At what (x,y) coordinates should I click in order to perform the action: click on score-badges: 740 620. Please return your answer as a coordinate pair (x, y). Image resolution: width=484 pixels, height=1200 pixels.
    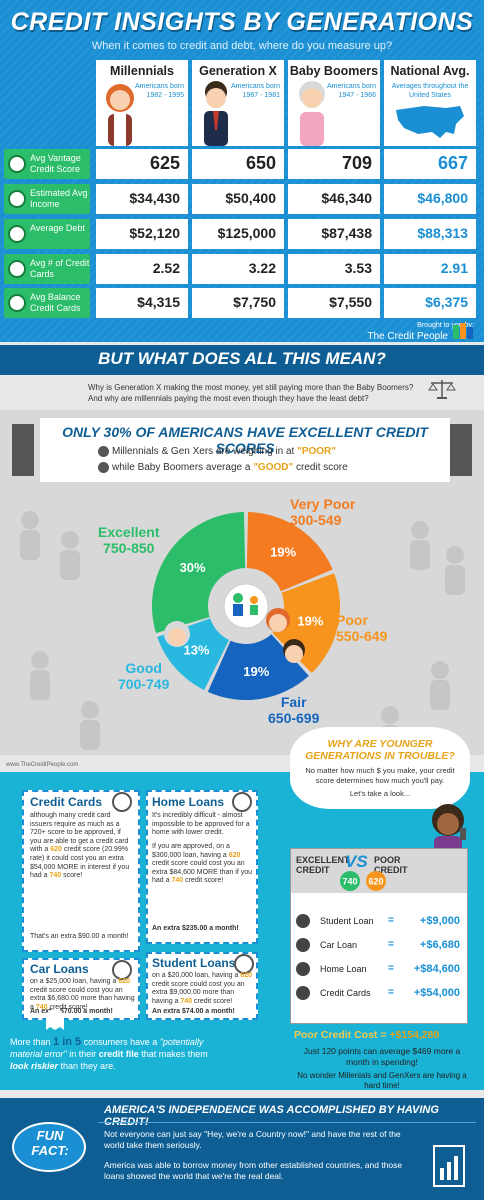
    Looking at the image, I should click on (363, 881).